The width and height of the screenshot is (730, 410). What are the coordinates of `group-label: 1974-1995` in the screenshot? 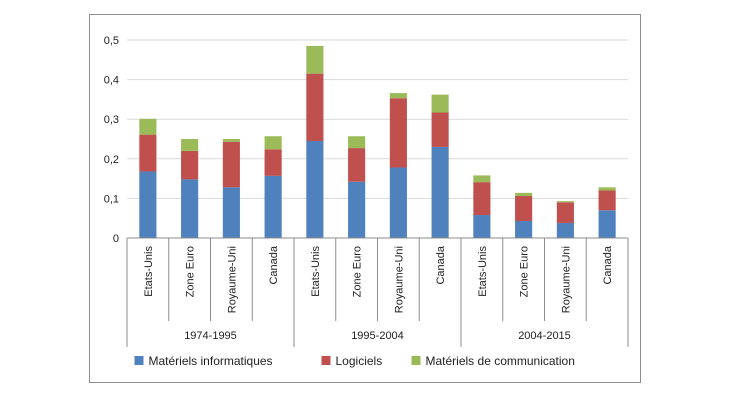 It's located at (210, 336).